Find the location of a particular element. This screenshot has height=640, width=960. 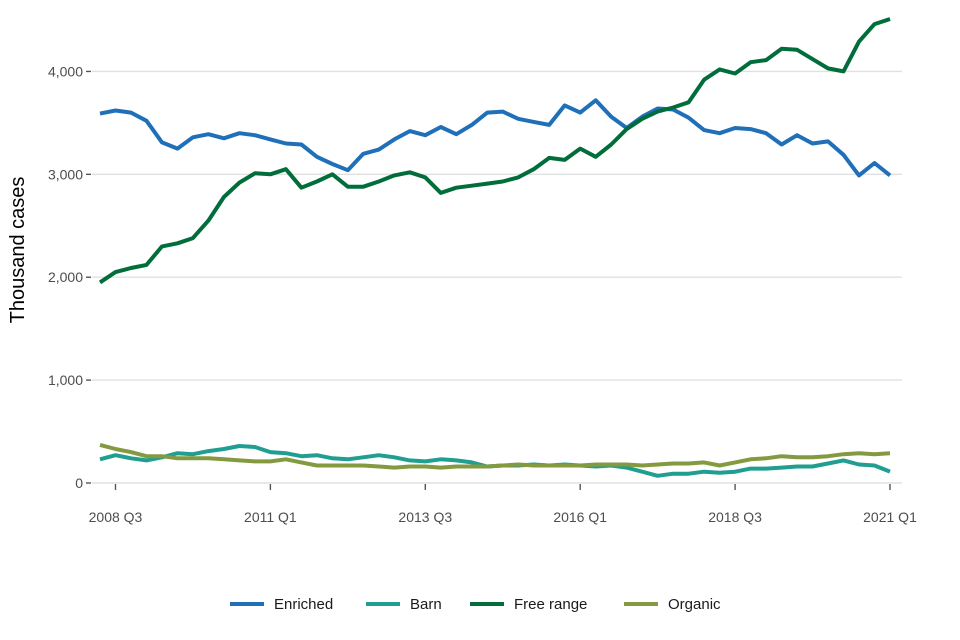

x-tick-label: 2008 Q3 is located at coordinates (116, 517).